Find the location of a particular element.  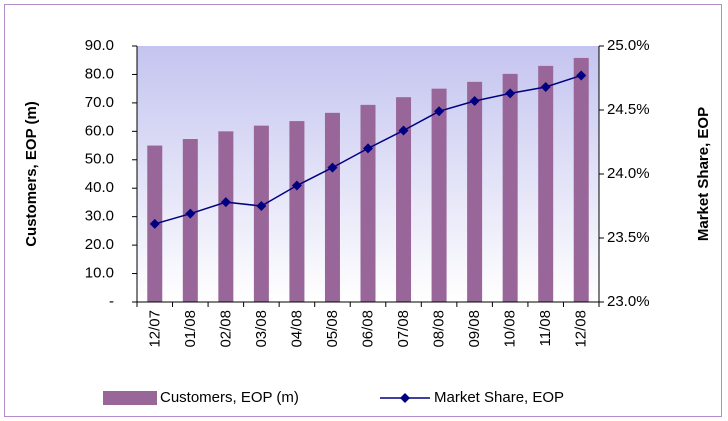

x-tick-label: 04/08 is located at coordinates (296, 329).